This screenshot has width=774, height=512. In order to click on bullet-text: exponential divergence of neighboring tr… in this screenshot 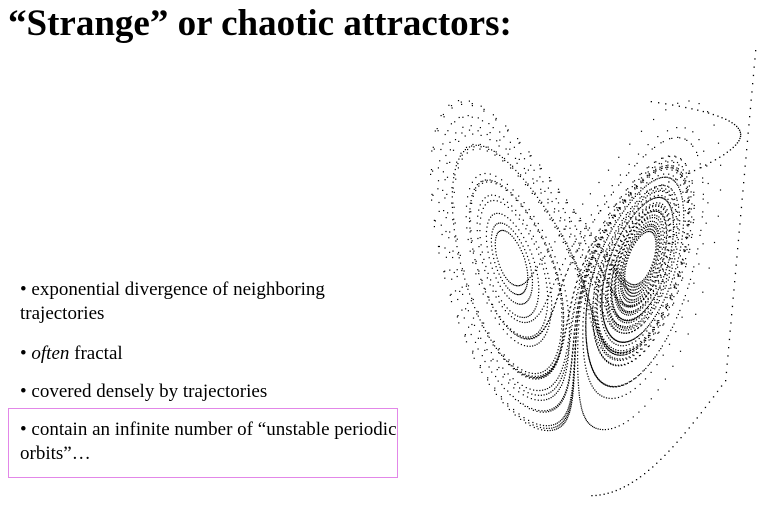, I will do `click(172, 301)`.